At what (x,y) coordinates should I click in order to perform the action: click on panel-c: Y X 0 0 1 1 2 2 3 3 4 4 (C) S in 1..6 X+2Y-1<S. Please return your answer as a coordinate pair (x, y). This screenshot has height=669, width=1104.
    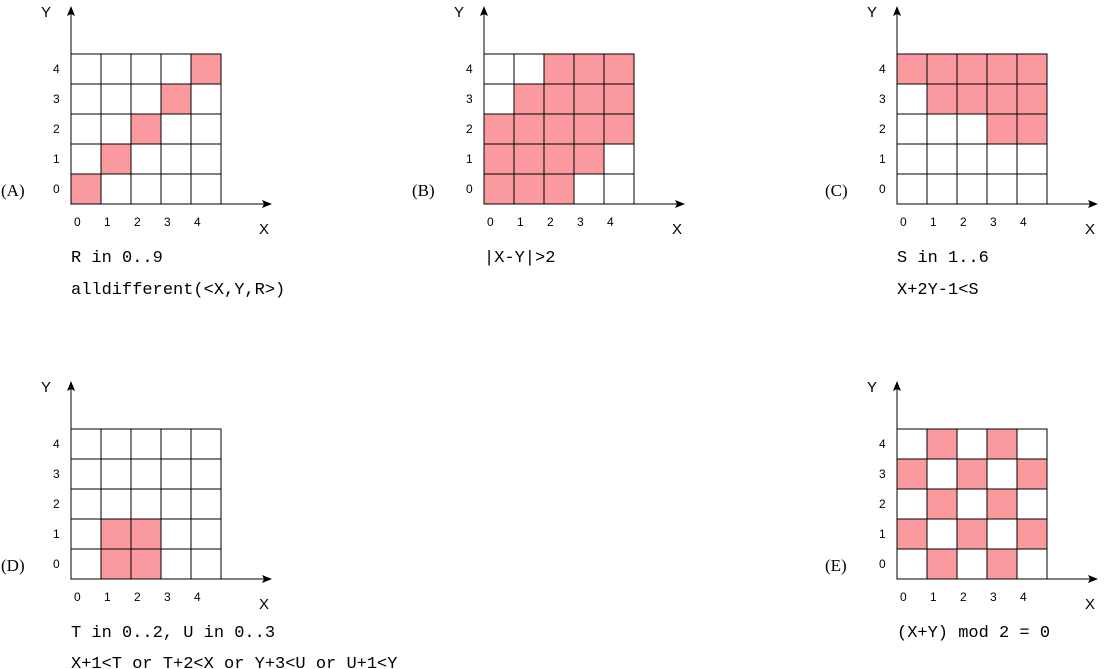
    Looking at the image, I should click on (961, 152).